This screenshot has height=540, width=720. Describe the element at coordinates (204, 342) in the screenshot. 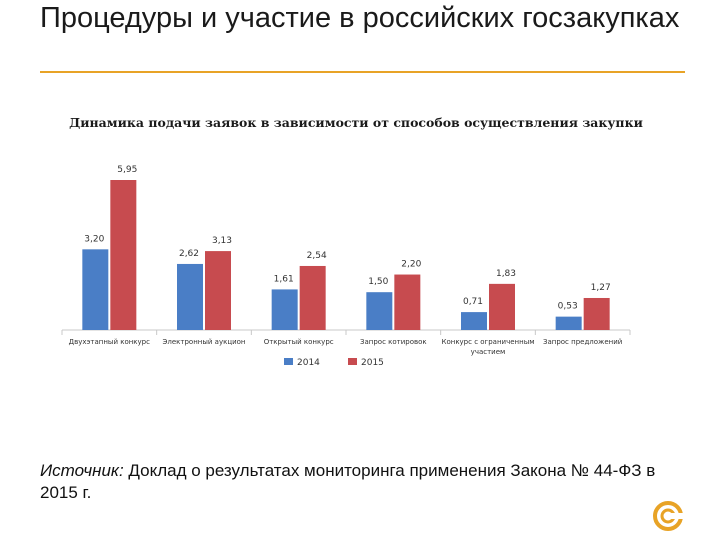

I see `category-label-1: Электронный аукцион` at that location.